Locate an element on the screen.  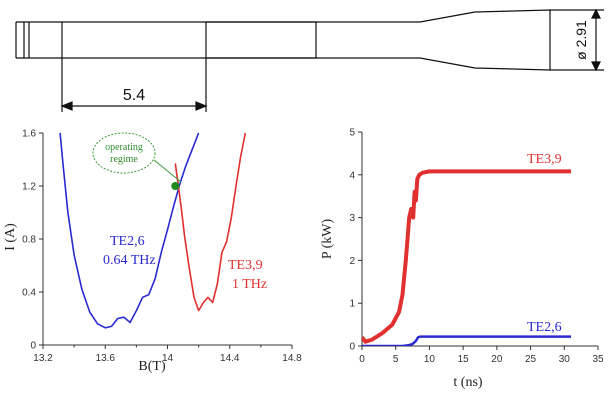
right-y-tick-label: 2 is located at coordinates (352, 261).